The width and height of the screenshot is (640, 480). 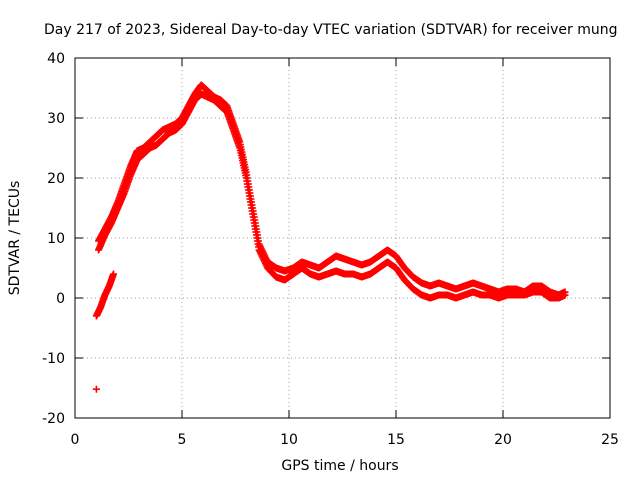 I want to click on x-tick-label: 0, so click(x=75, y=440).